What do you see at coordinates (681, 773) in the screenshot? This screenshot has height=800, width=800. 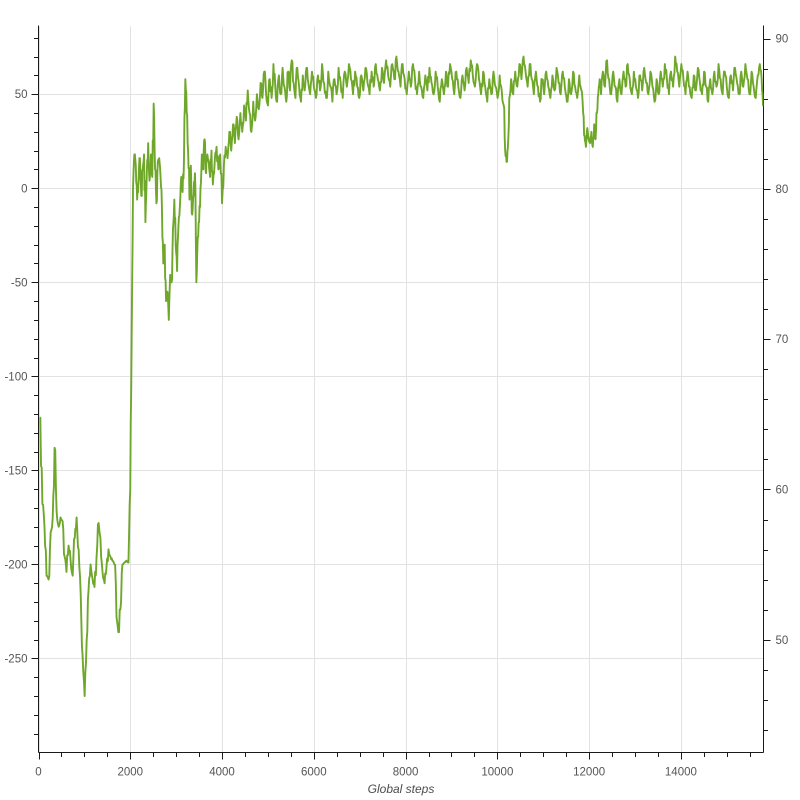 I see `x-tick-label: 14000` at bounding box center [681, 773].